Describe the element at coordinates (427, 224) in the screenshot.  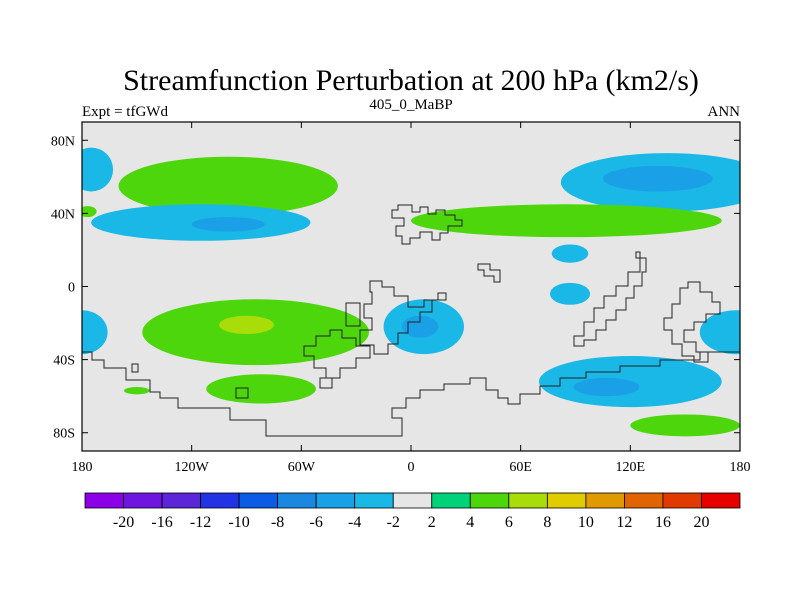
I see `coastline-north-america` at that location.